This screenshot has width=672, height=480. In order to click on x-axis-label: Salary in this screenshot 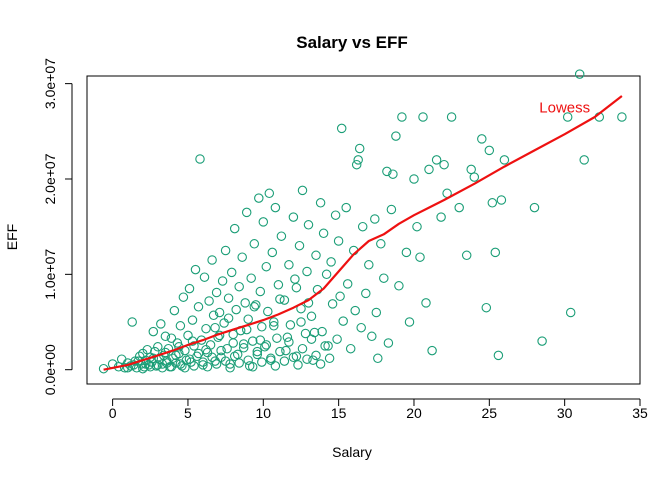, I will do `click(352, 452)`.